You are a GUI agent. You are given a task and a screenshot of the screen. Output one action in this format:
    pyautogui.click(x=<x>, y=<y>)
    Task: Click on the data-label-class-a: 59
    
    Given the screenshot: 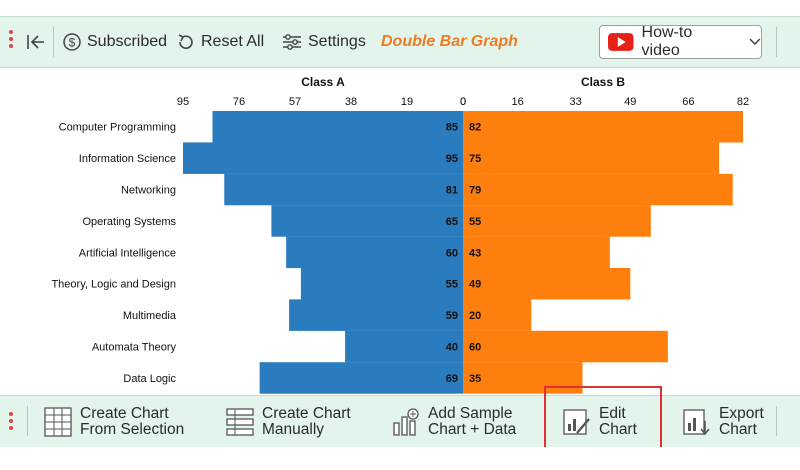 What is the action you would take?
    pyautogui.click(x=452, y=316)
    